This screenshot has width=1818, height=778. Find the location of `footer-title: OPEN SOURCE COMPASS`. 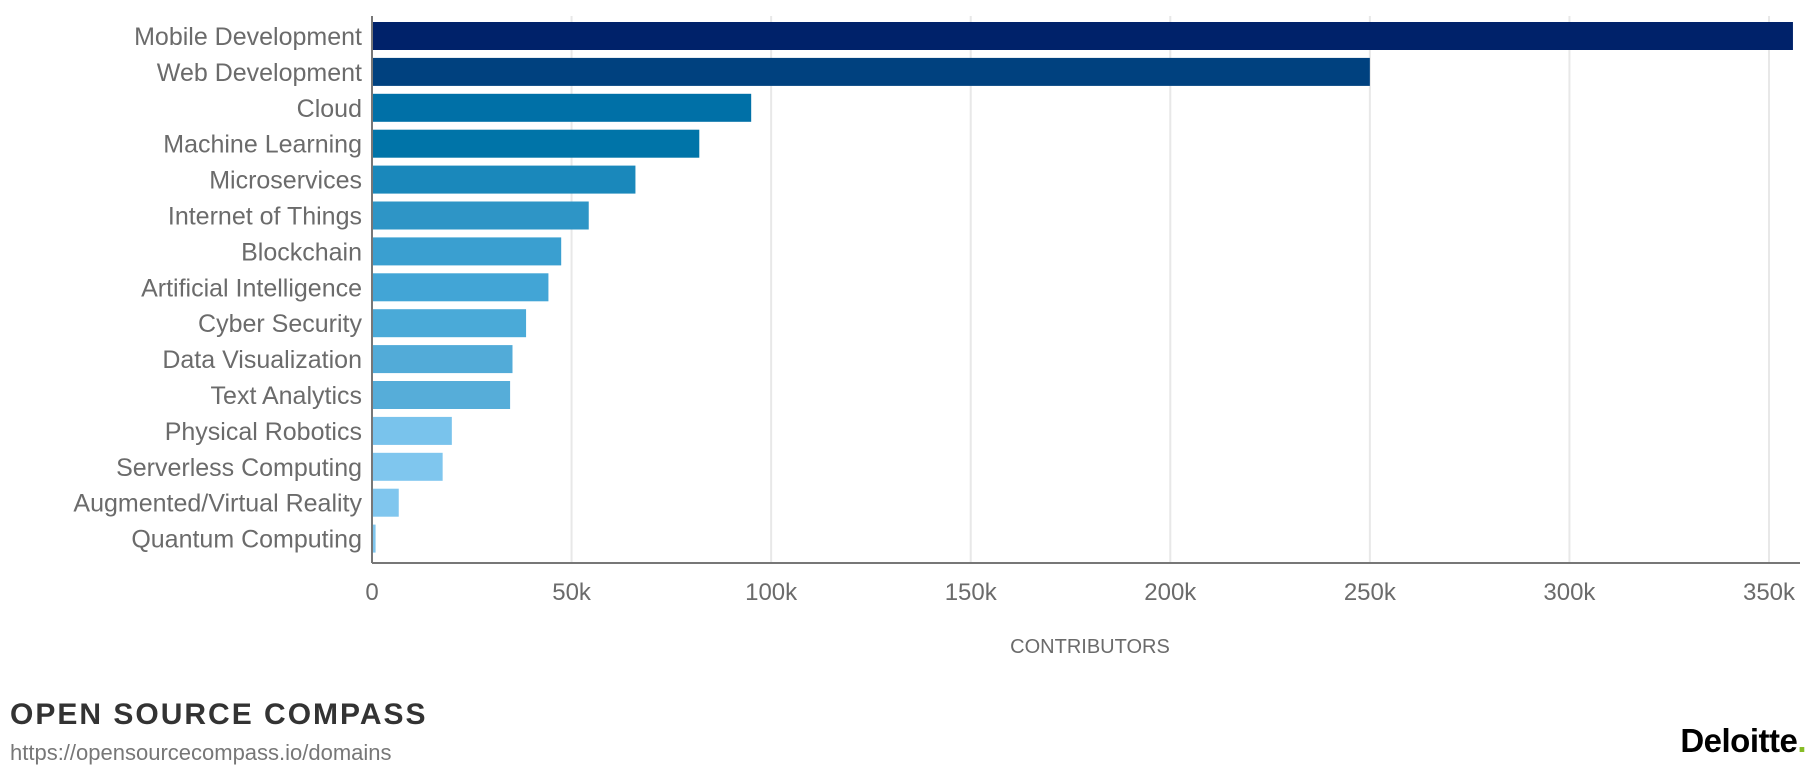

footer-title: OPEN SOURCE COMPASS is located at coordinates (219, 714).